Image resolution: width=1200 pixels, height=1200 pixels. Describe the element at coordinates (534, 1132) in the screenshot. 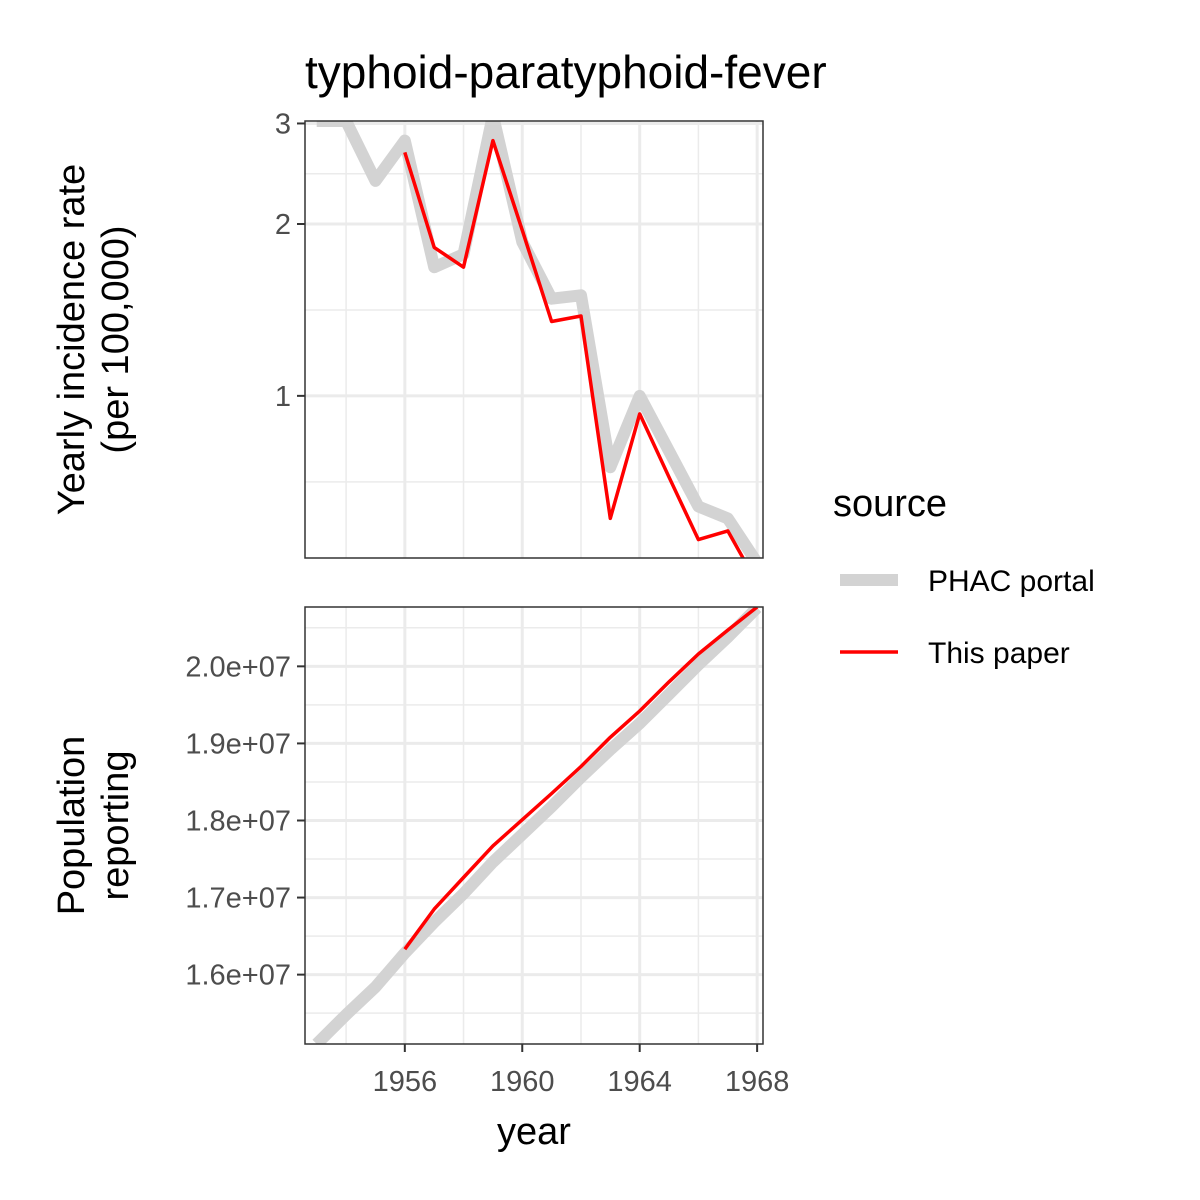

I see `x-axis-title: year` at that location.